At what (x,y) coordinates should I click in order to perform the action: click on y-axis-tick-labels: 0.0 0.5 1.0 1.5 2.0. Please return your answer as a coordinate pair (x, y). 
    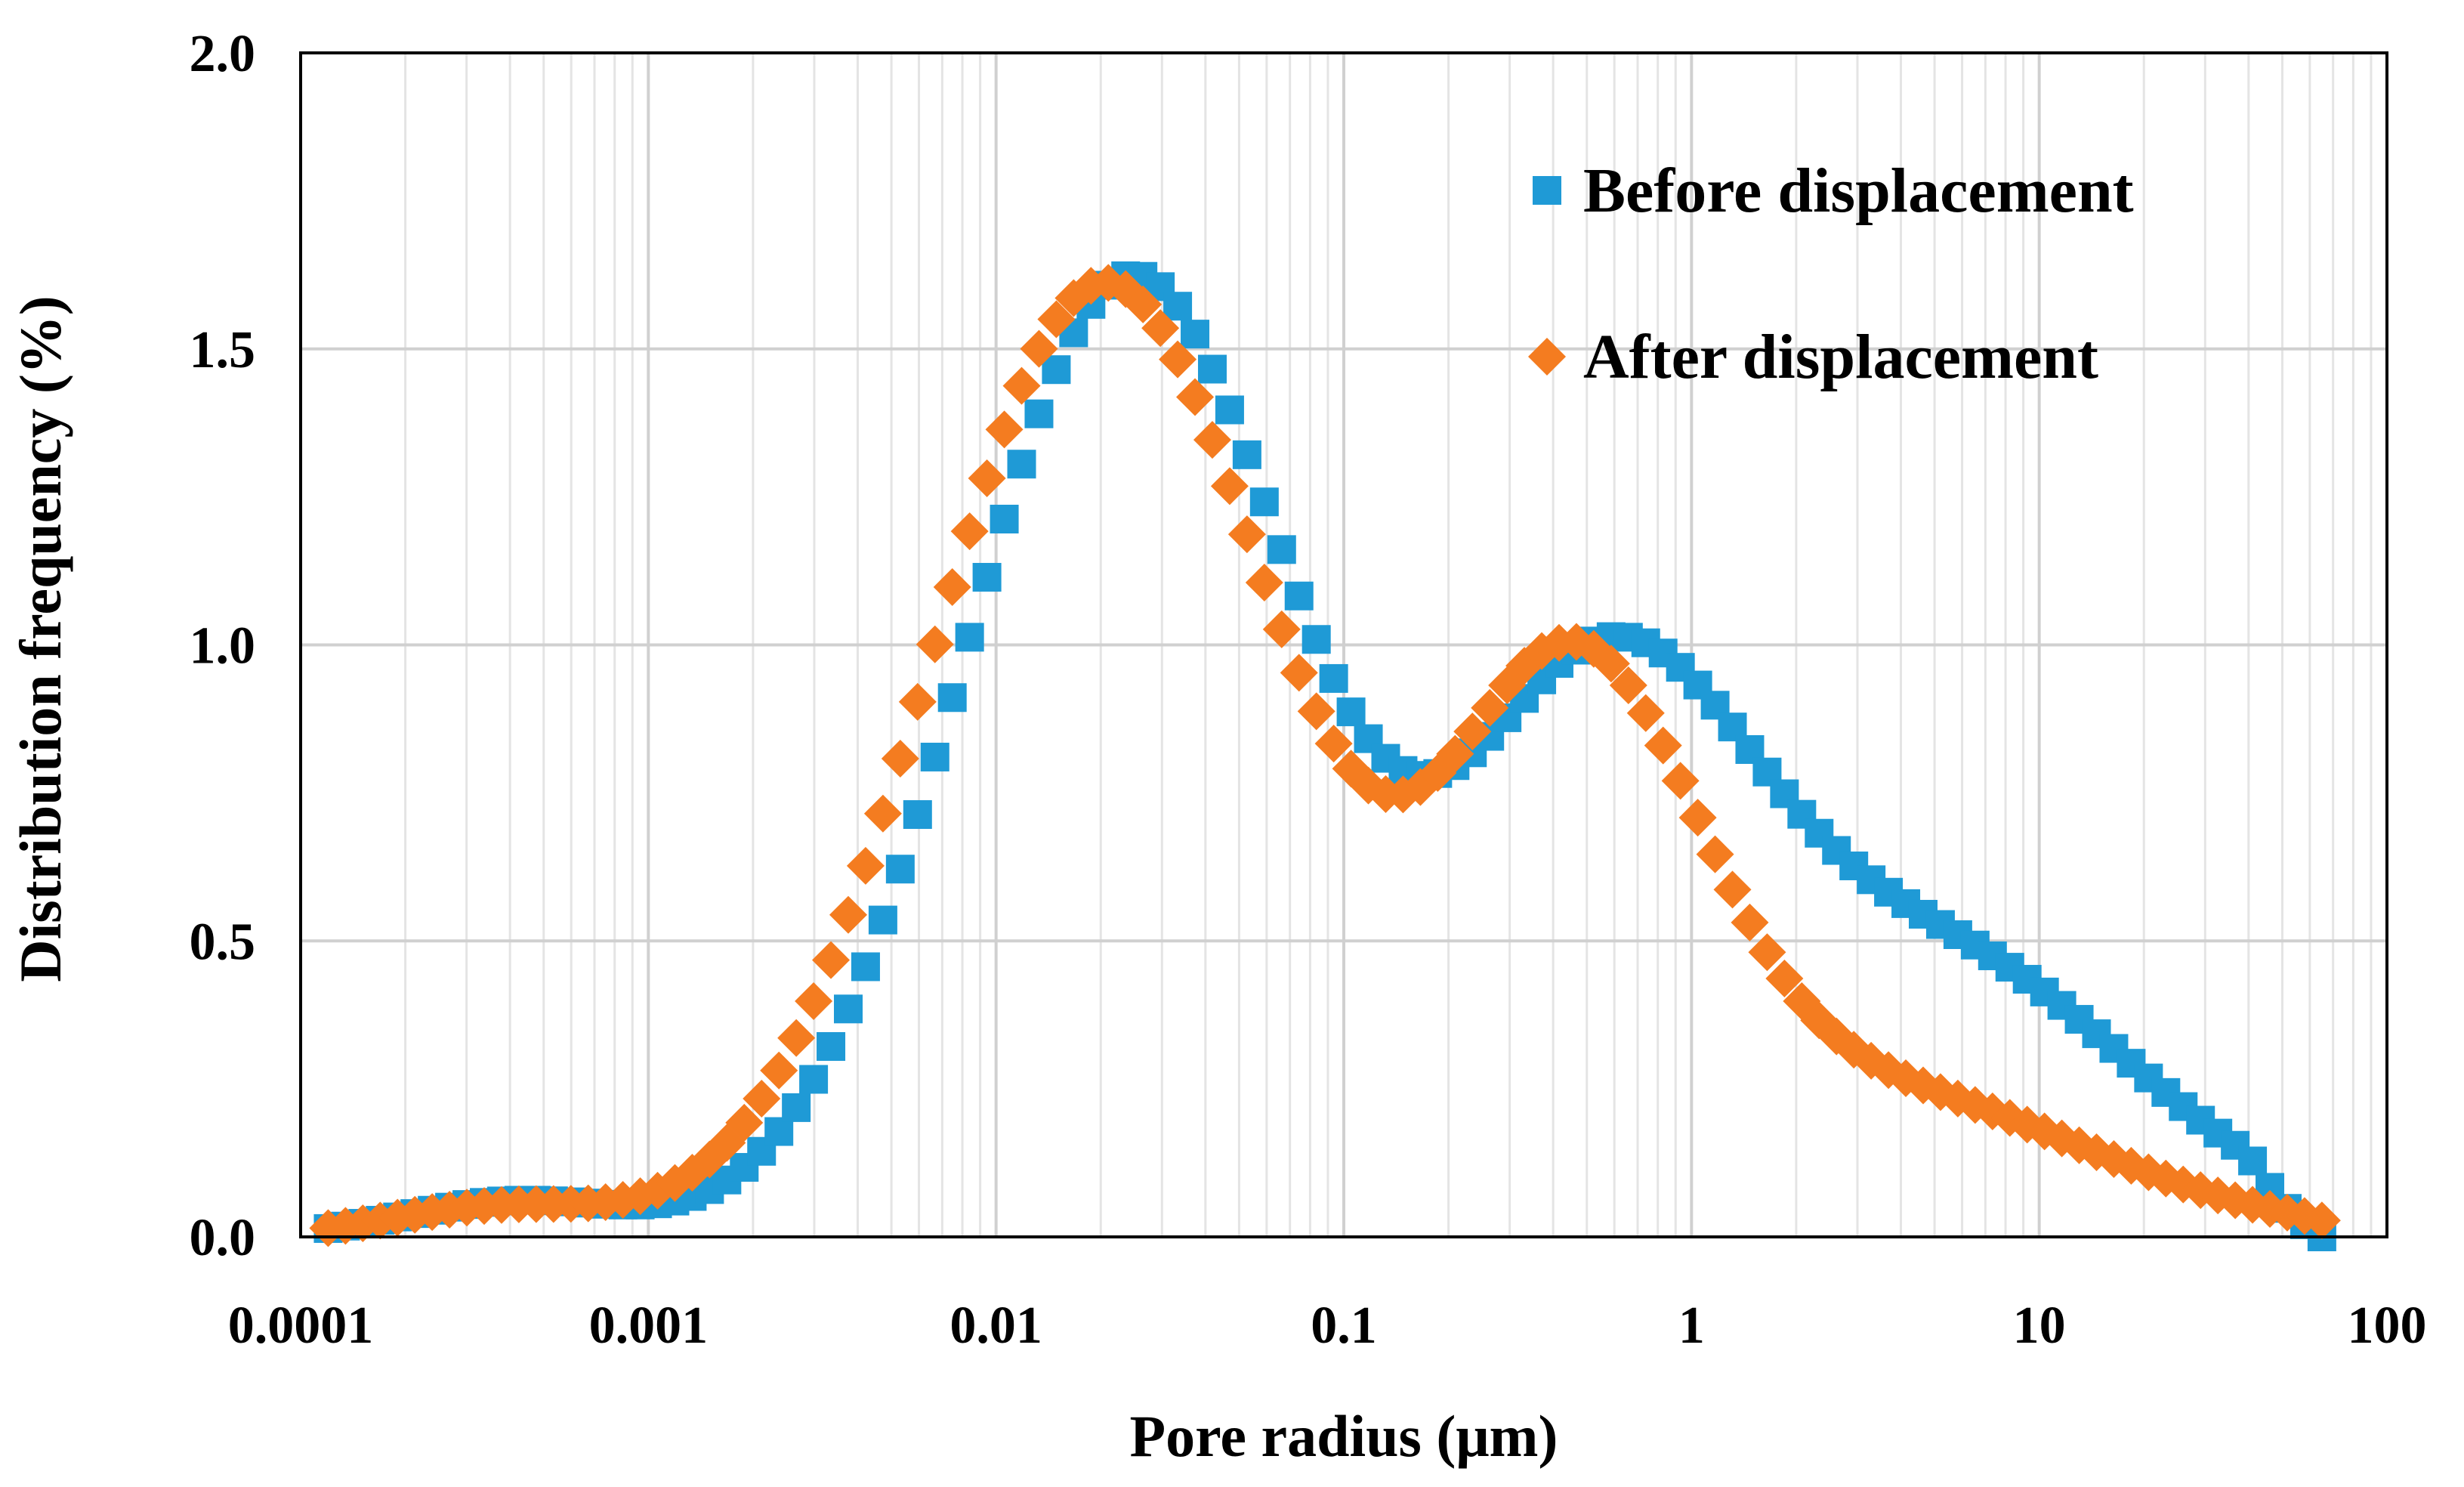
    Looking at the image, I should click on (223, 646).